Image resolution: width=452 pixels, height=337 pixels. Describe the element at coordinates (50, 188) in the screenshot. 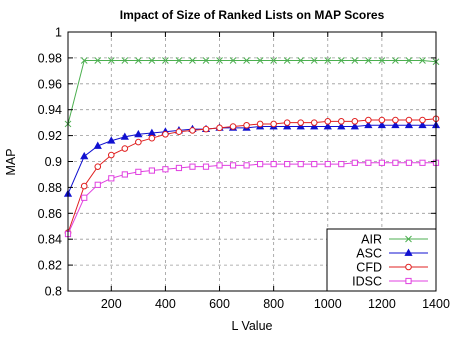

I see `y-tick-label: 0.88` at that location.